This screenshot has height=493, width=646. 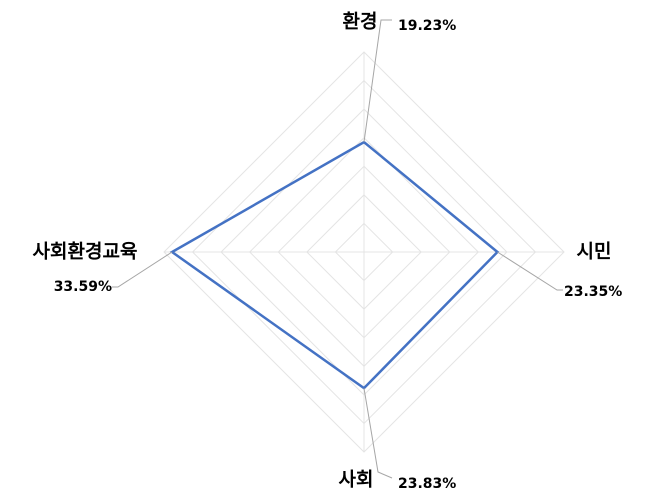 What do you see at coordinates (85, 252) in the screenshot?
I see `category-label: 사회환경교육` at bounding box center [85, 252].